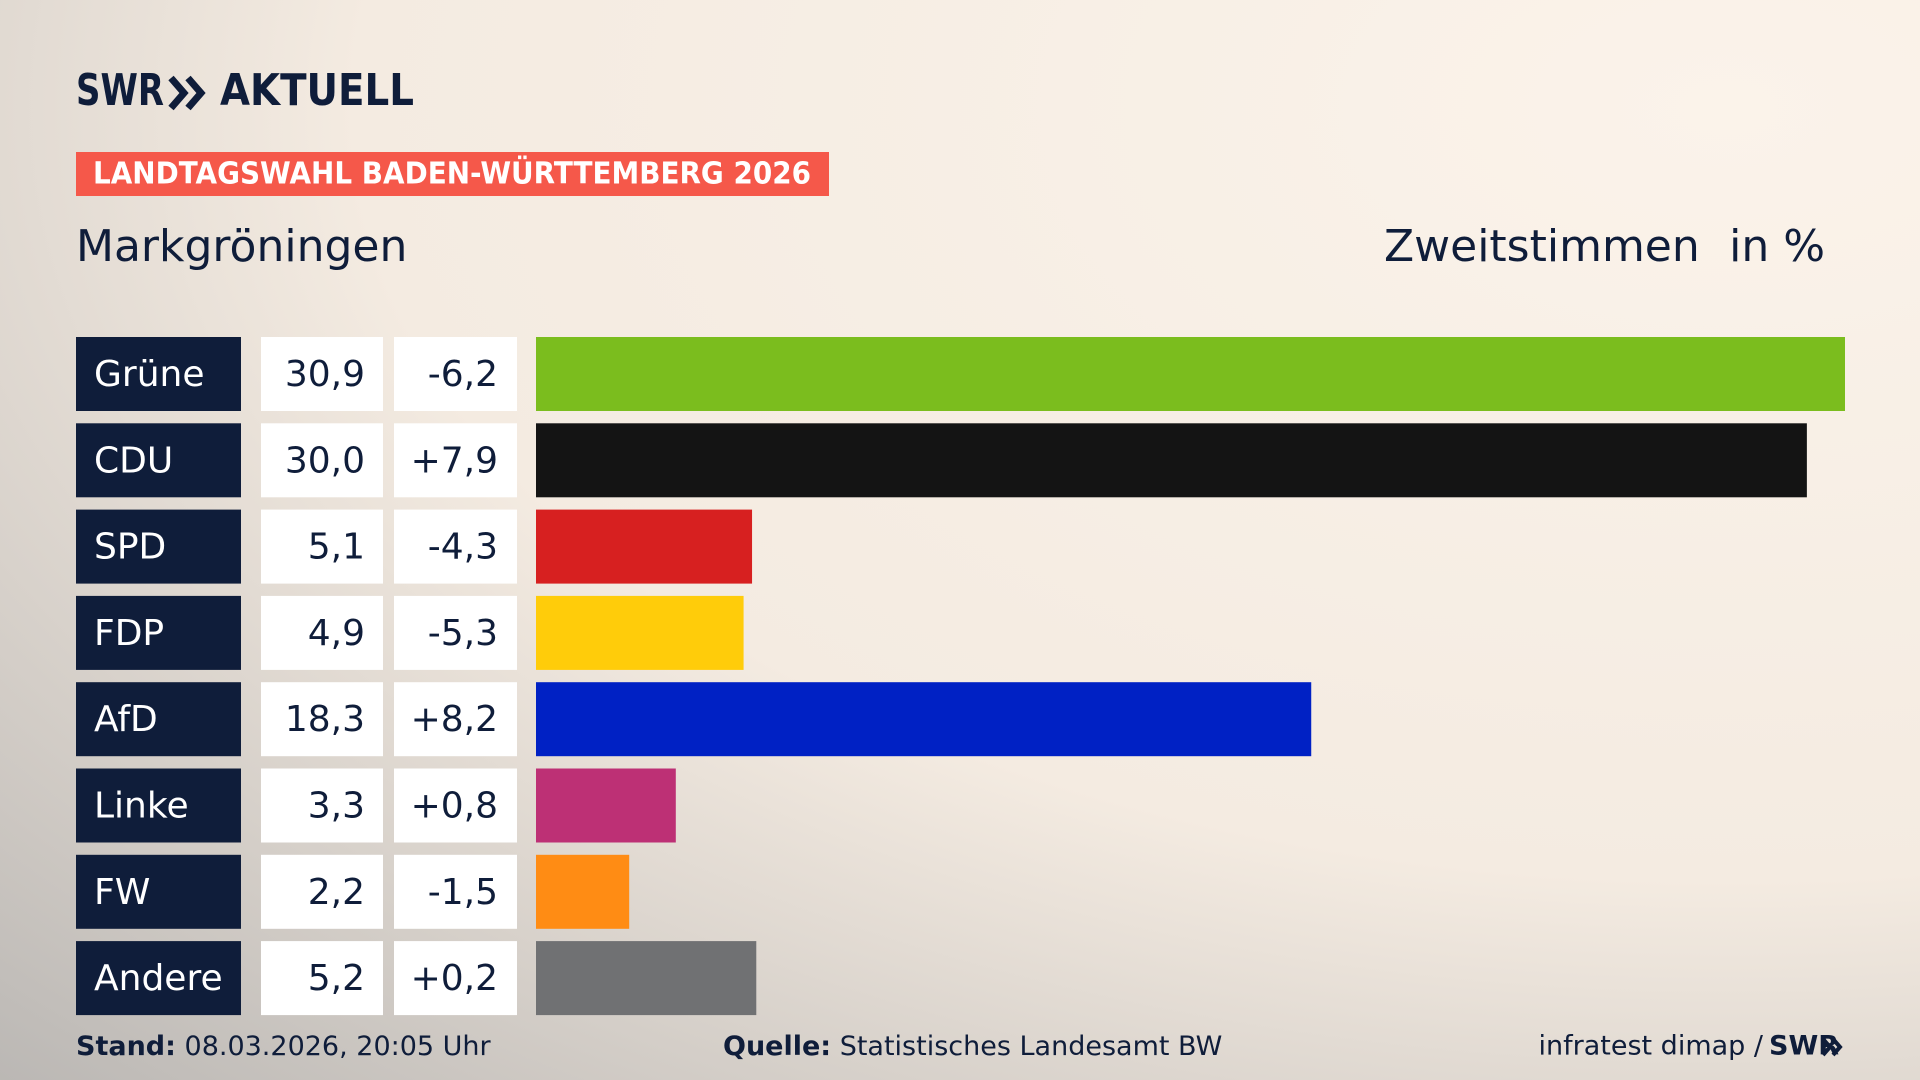 The image size is (1920, 1080). I want to click on change-label: +0,8, so click(454, 806).